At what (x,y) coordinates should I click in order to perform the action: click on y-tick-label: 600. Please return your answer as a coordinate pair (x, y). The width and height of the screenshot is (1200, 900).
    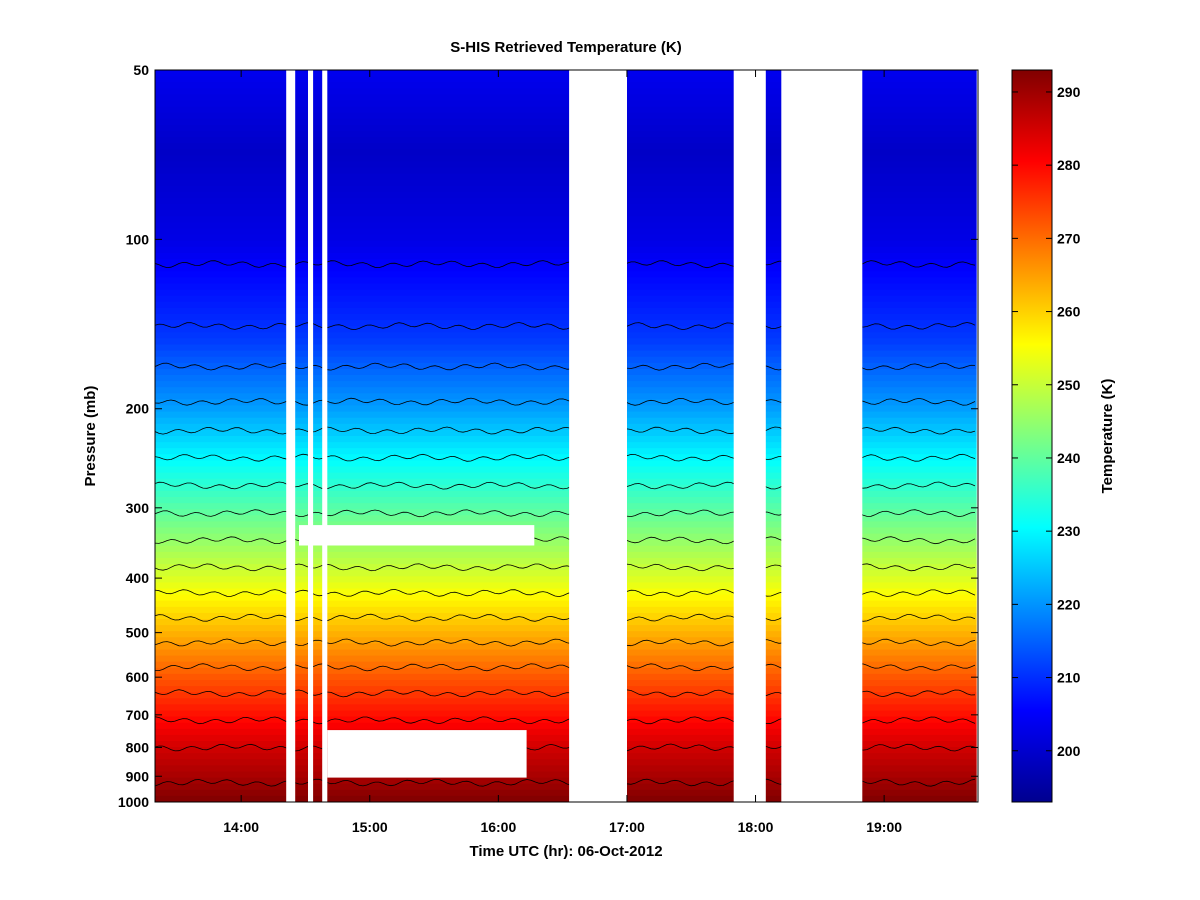
    Looking at the image, I should click on (138, 677).